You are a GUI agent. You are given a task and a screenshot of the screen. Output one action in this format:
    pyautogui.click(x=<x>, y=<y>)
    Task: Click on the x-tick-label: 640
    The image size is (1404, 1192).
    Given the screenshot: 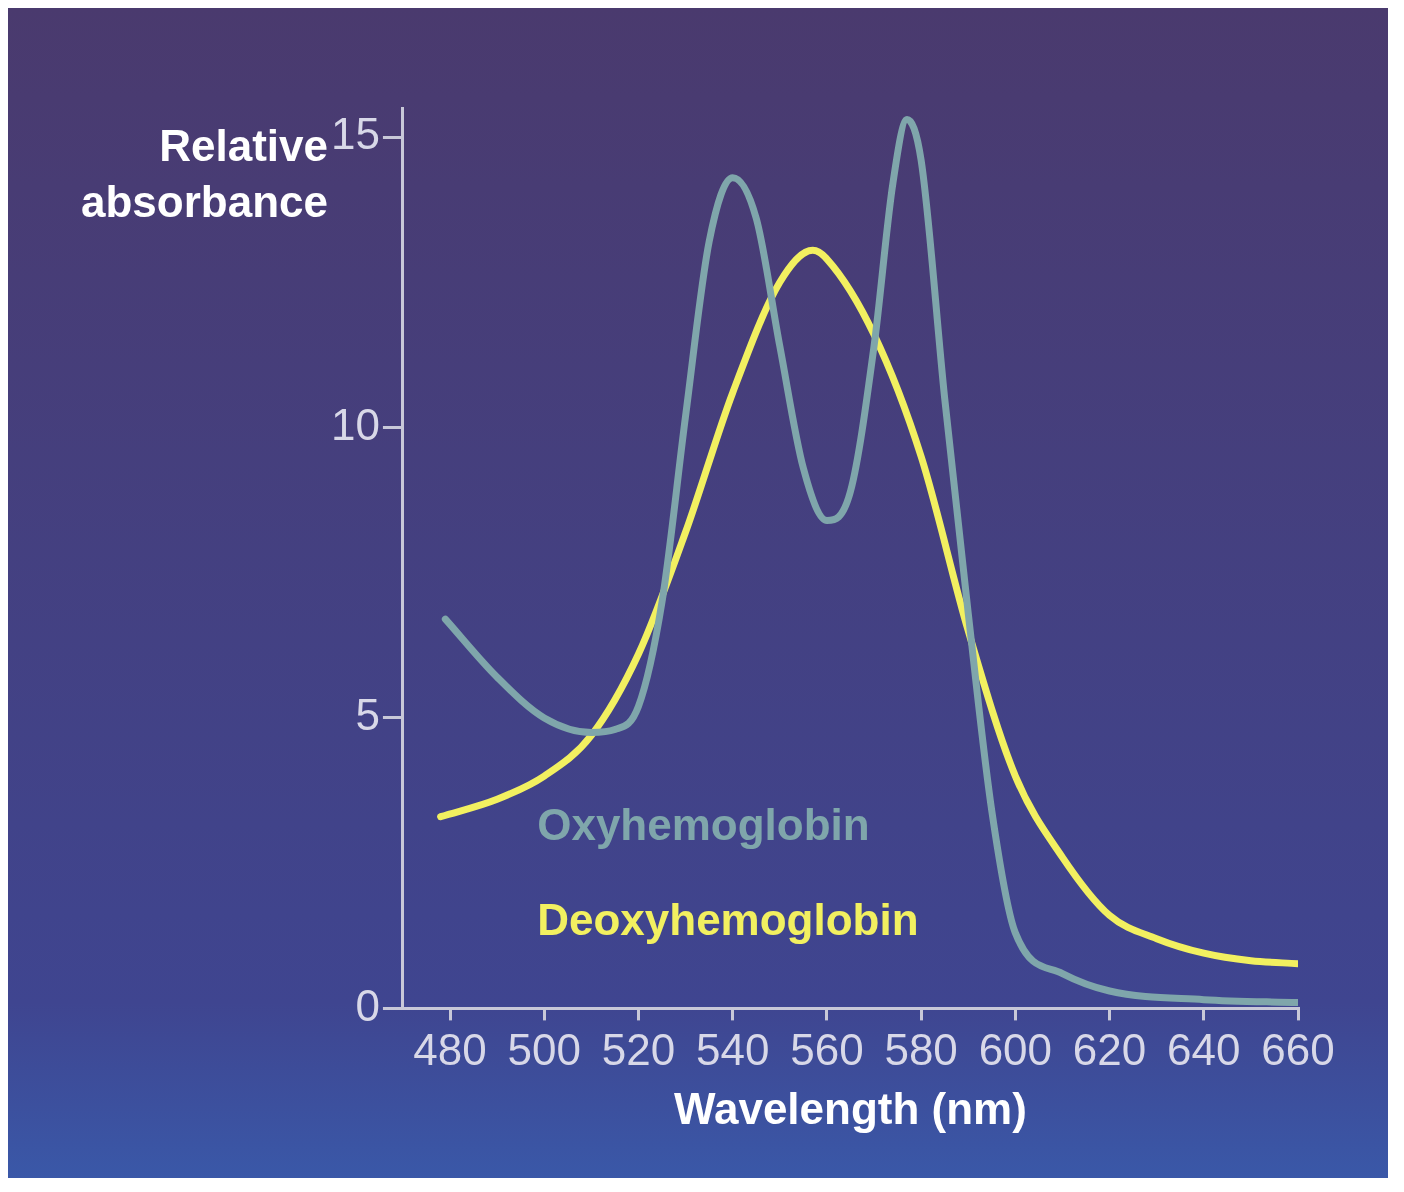 What is the action you would take?
    pyautogui.click(x=1204, y=1049)
    